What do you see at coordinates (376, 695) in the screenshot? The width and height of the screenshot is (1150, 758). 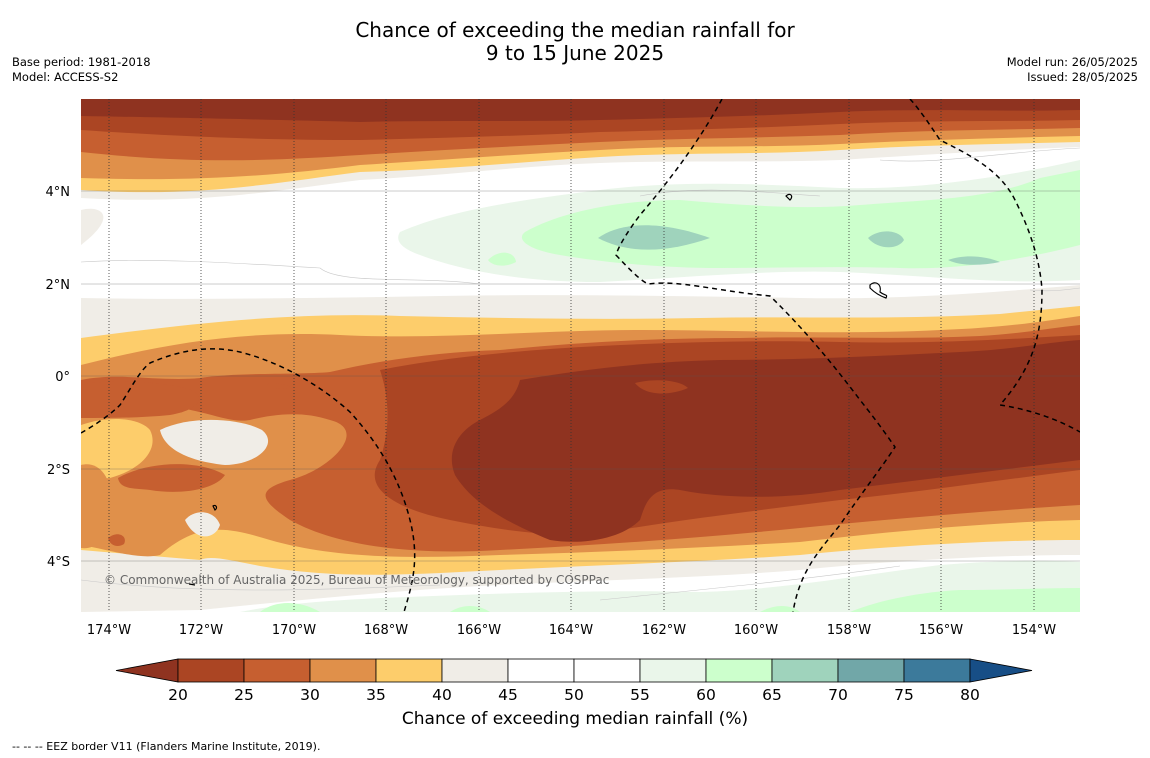 I see `colorbar-tick-label: 35` at bounding box center [376, 695].